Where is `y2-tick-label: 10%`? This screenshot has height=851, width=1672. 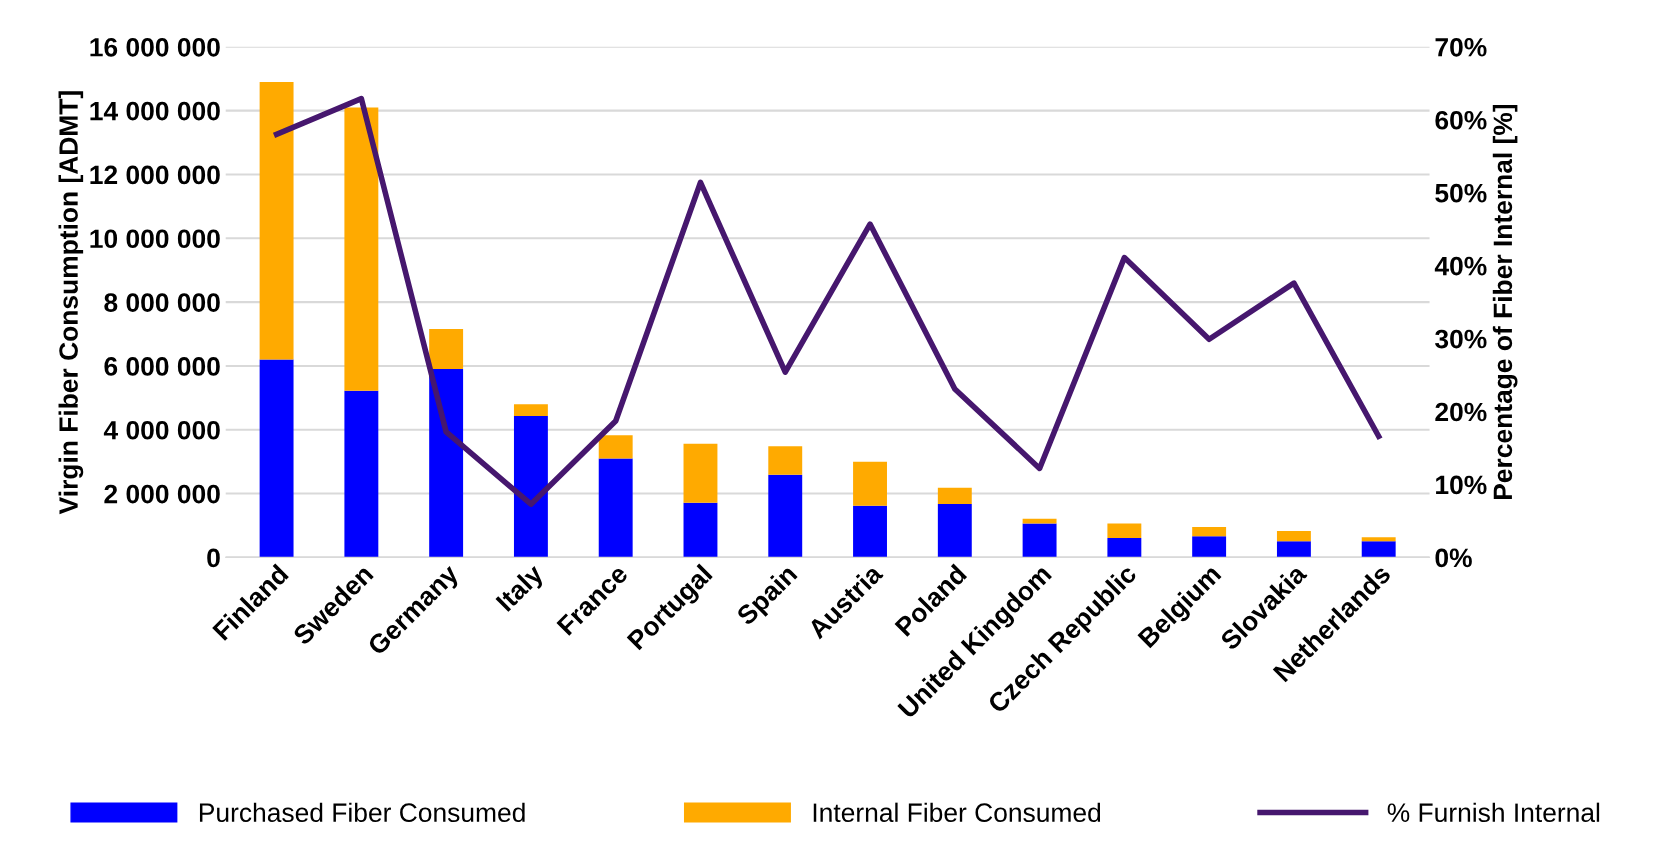
y2-tick-label: 10% is located at coordinates (1461, 485).